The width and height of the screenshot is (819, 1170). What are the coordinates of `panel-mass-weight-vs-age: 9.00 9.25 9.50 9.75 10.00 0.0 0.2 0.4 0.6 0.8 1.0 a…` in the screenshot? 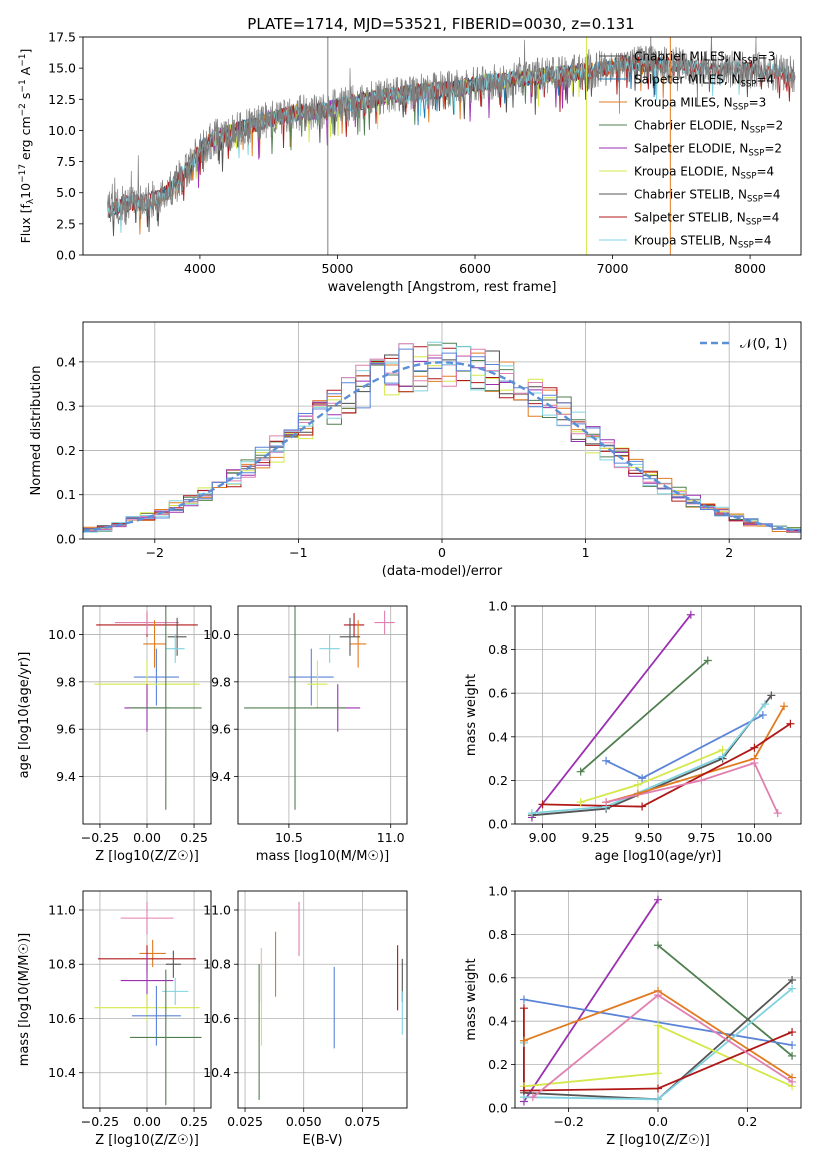 It's located at (633, 731).